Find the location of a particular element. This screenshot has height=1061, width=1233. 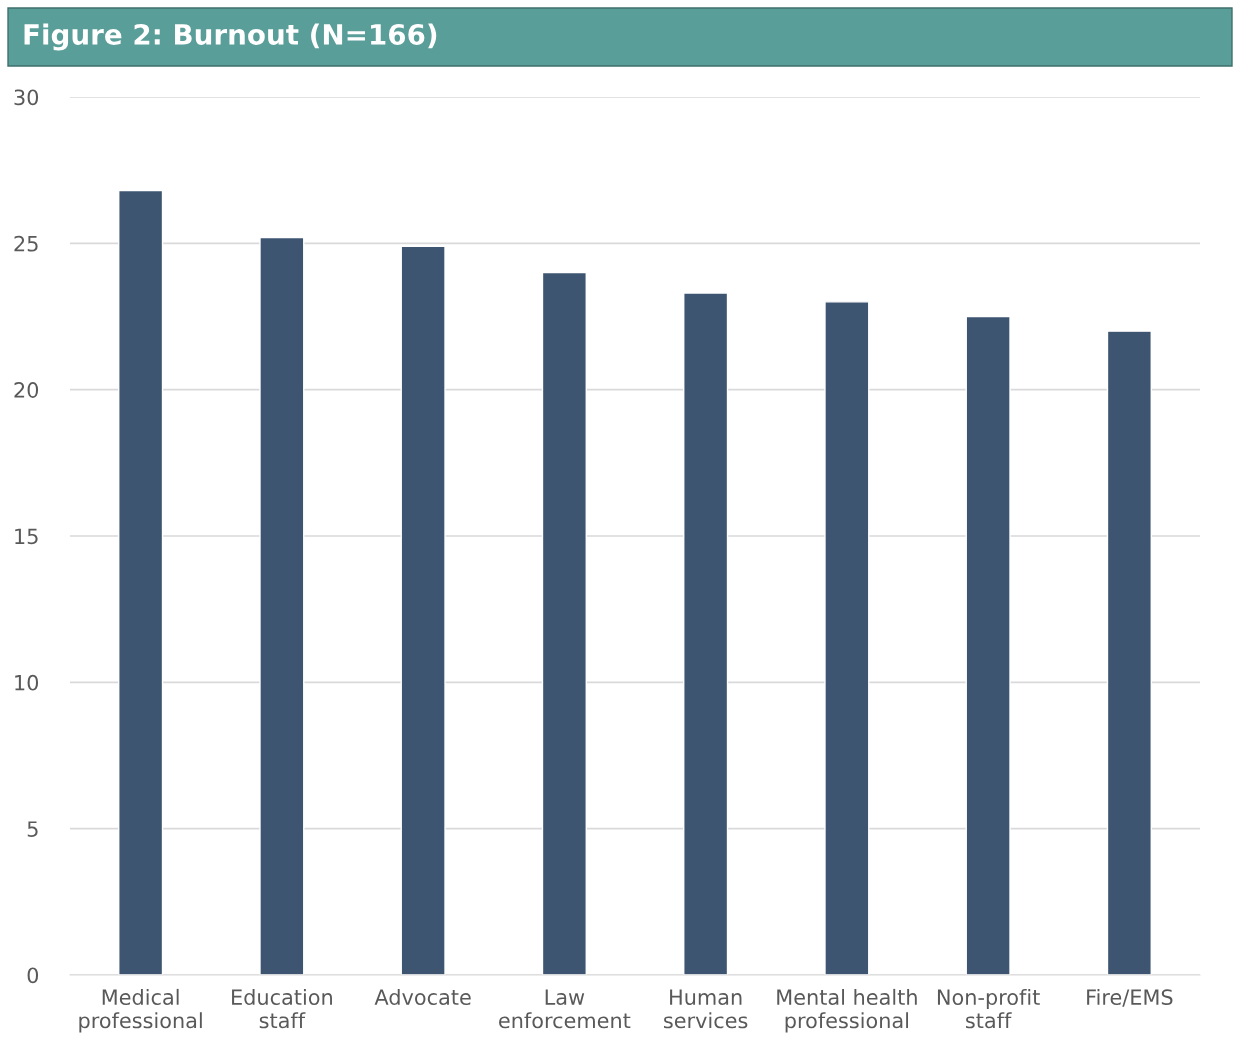

y-tick-label: 15 is located at coordinates (26, 536).